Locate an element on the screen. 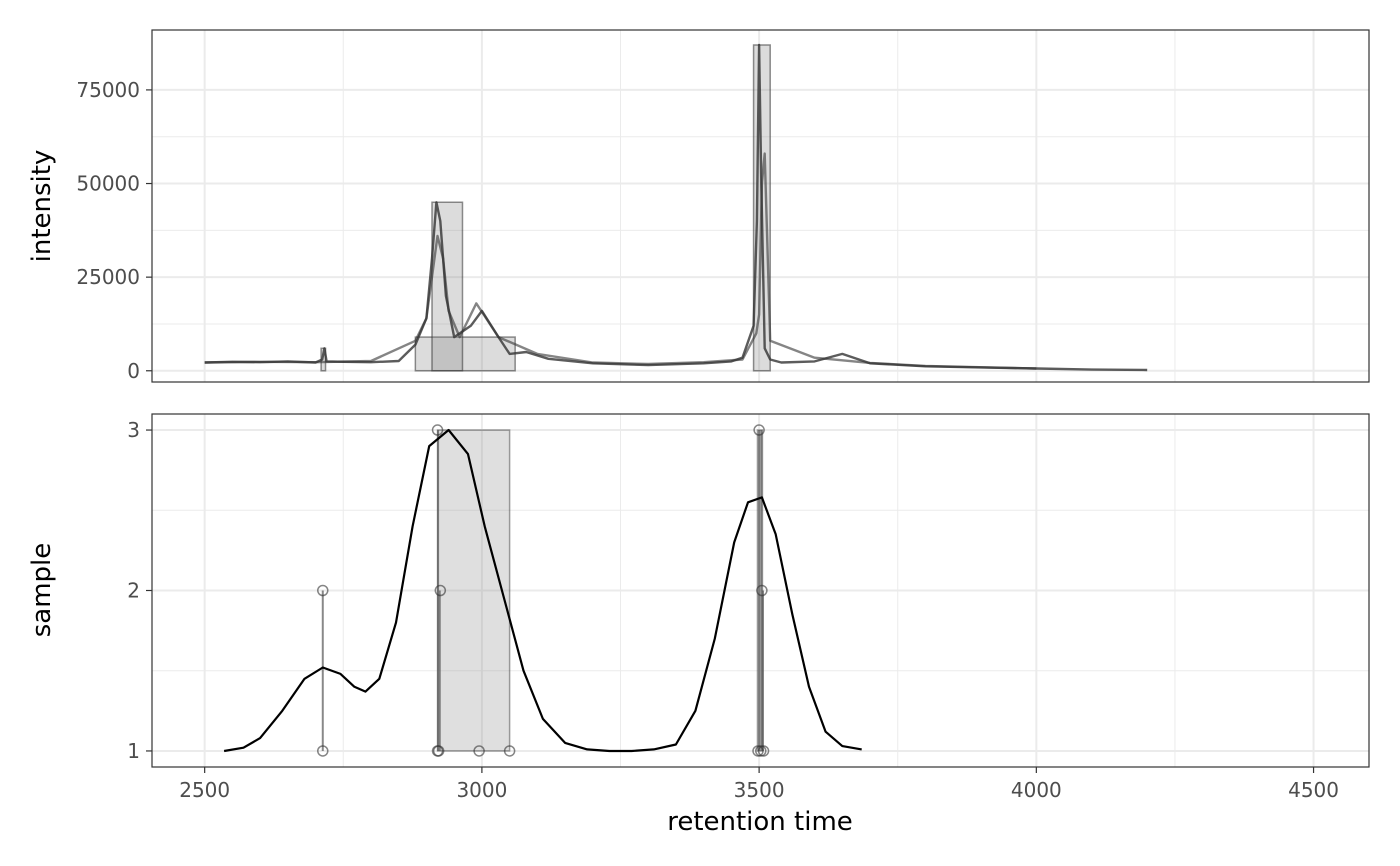 This screenshot has height=866, width=1400. y-tick-label: 0 is located at coordinates (133, 371).